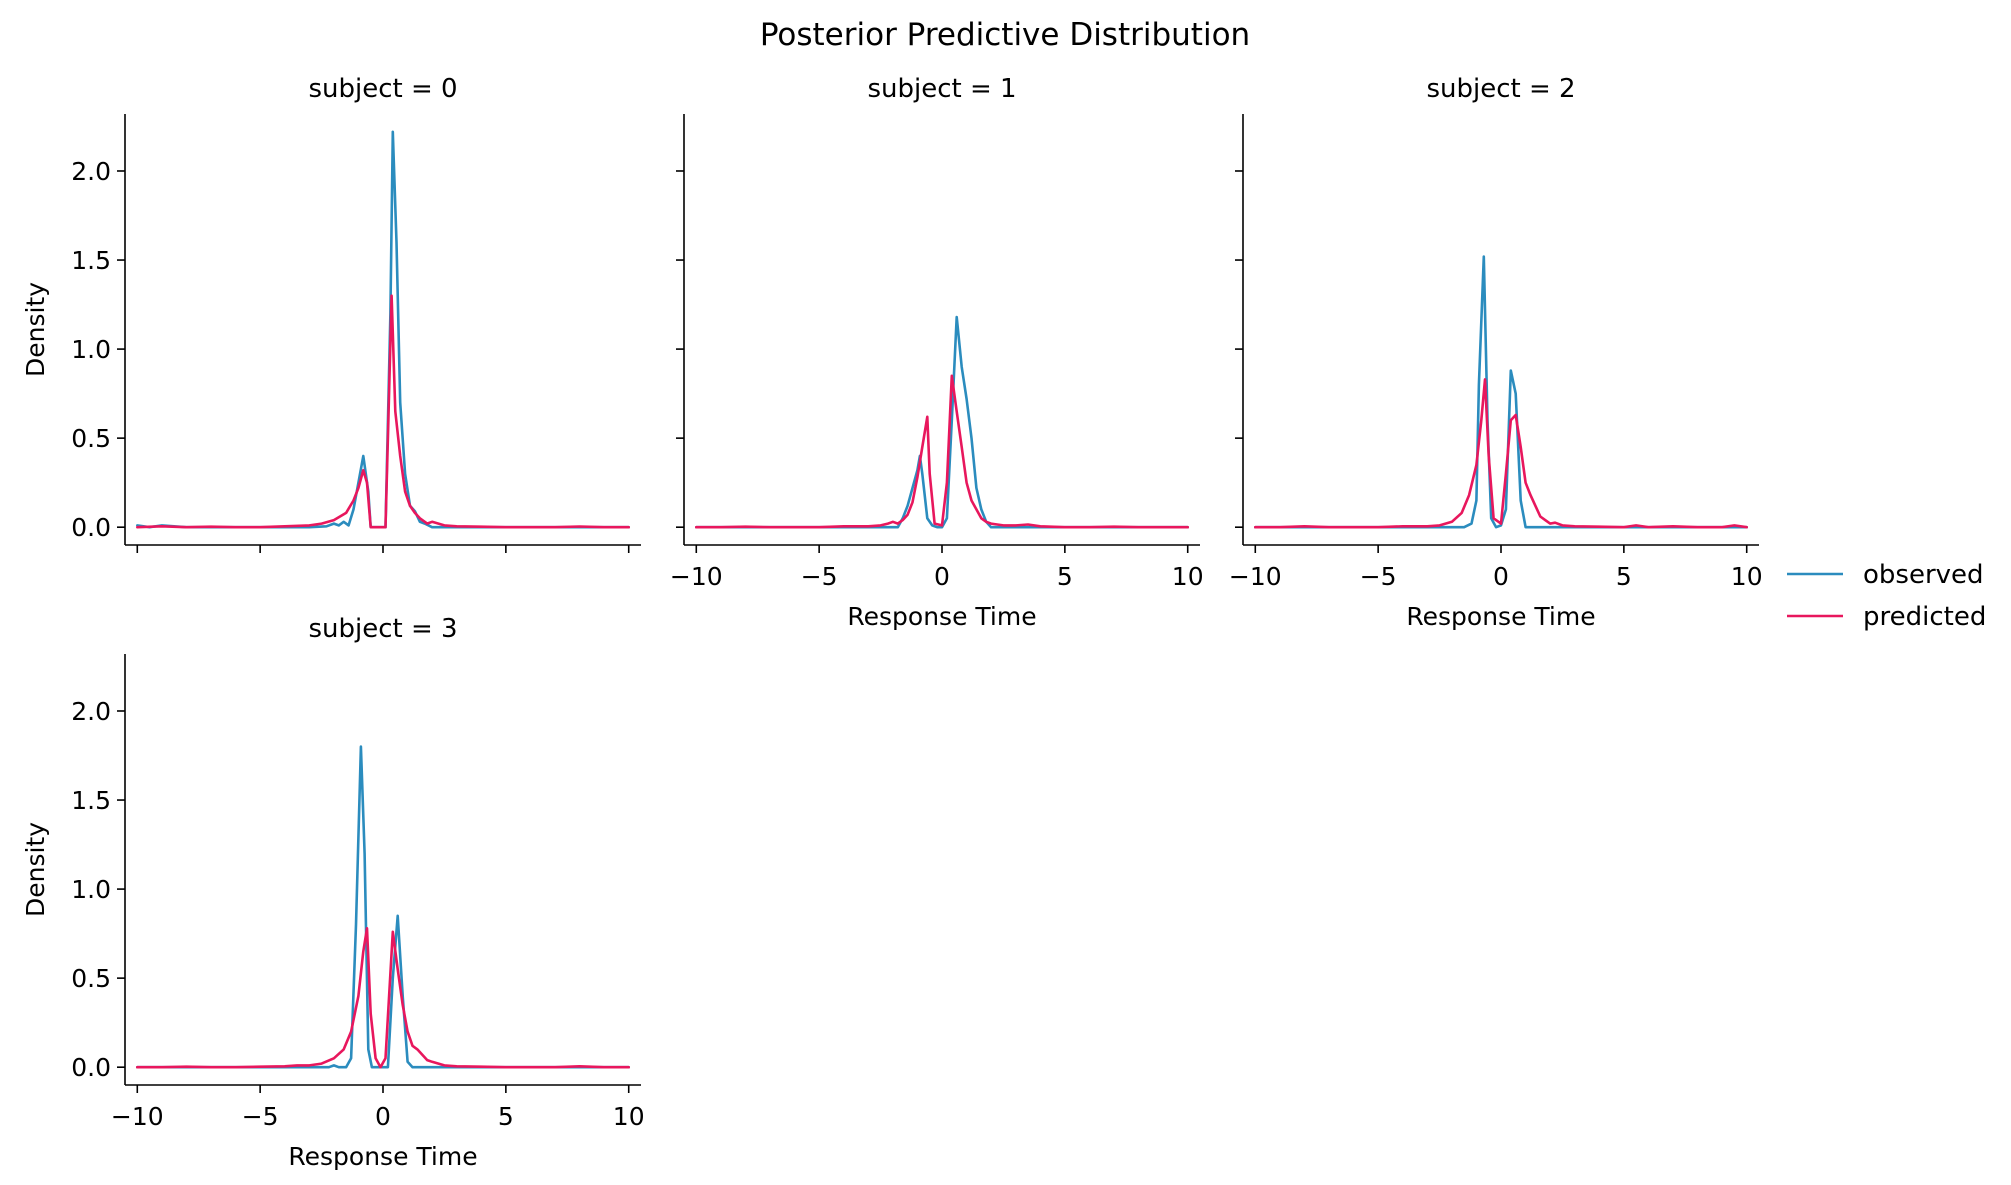 The height and width of the screenshot is (1185, 2011). What do you see at coordinates (1500, 89) in the screenshot?
I see `panel-title: subject = 2` at bounding box center [1500, 89].